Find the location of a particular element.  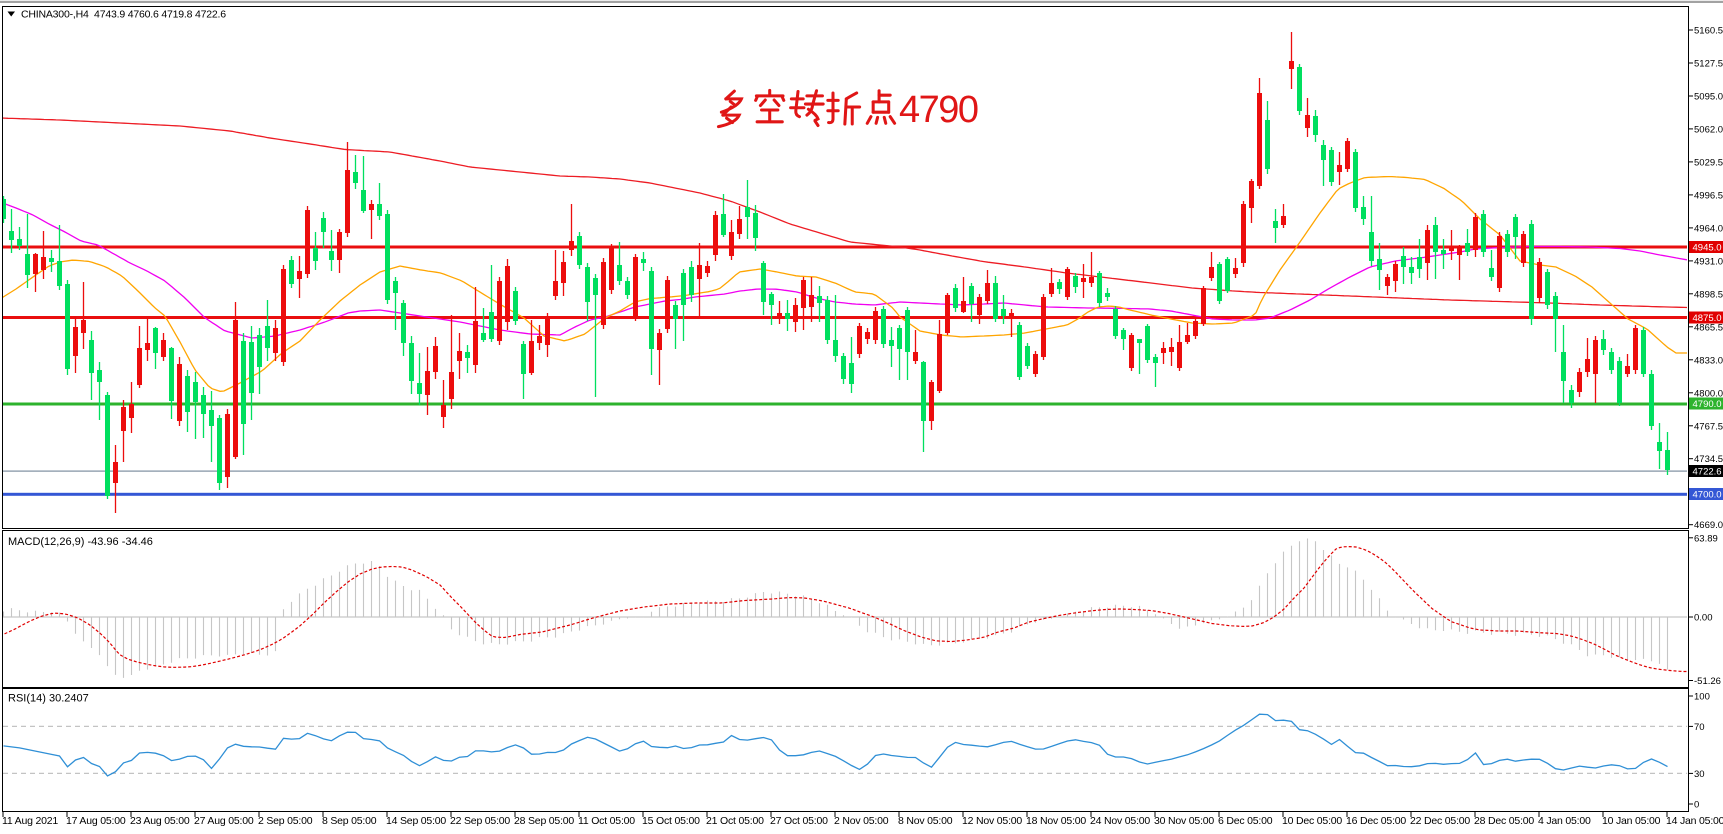

svg-text: RSI(14) 30.2407 is located at coordinates (48, 699).